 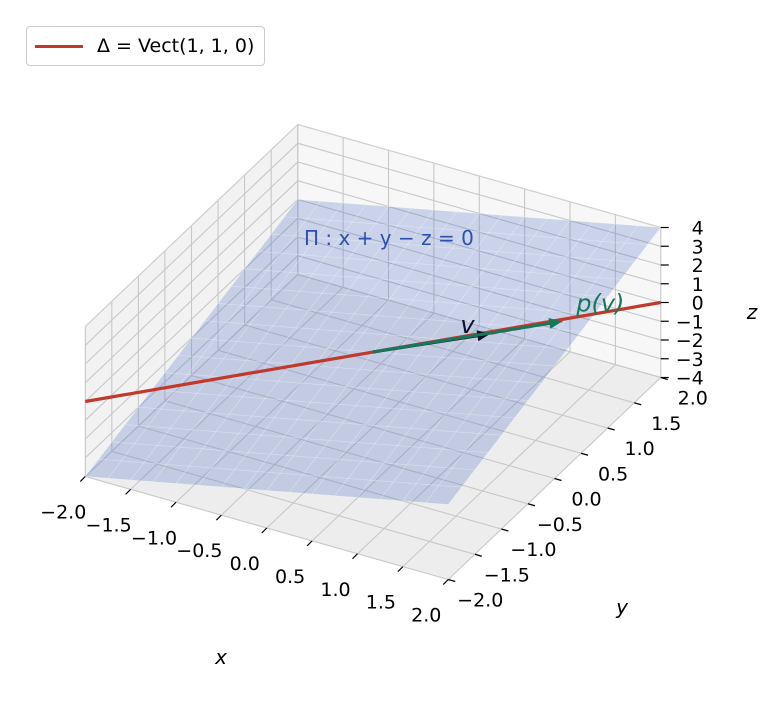 I want to click on legend-line-swatch, so click(x=59, y=46).